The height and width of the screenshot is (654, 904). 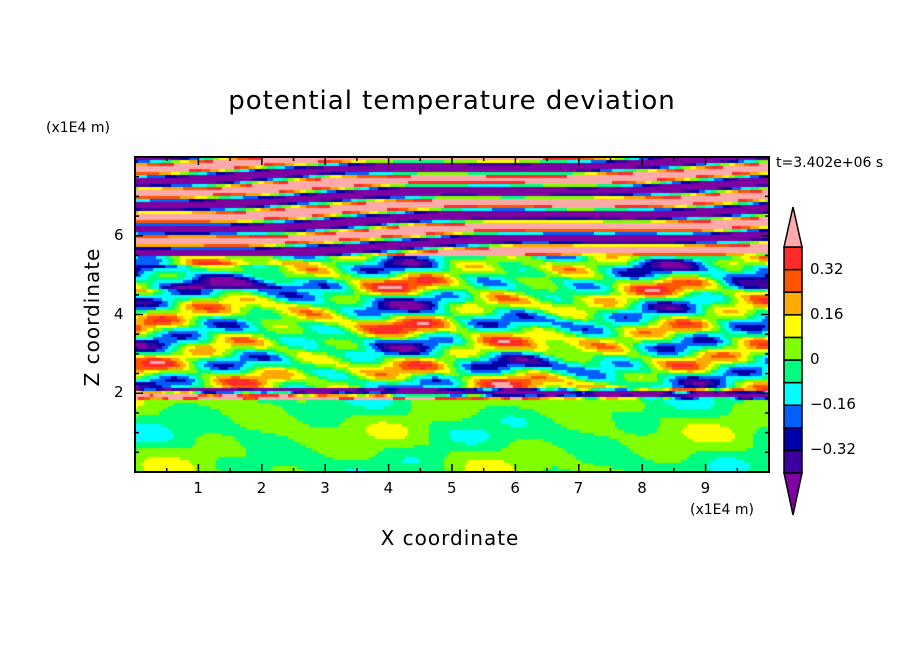 What do you see at coordinates (827, 268) in the screenshot?
I see `colorbar-tick-label: 0.32` at bounding box center [827, 268].